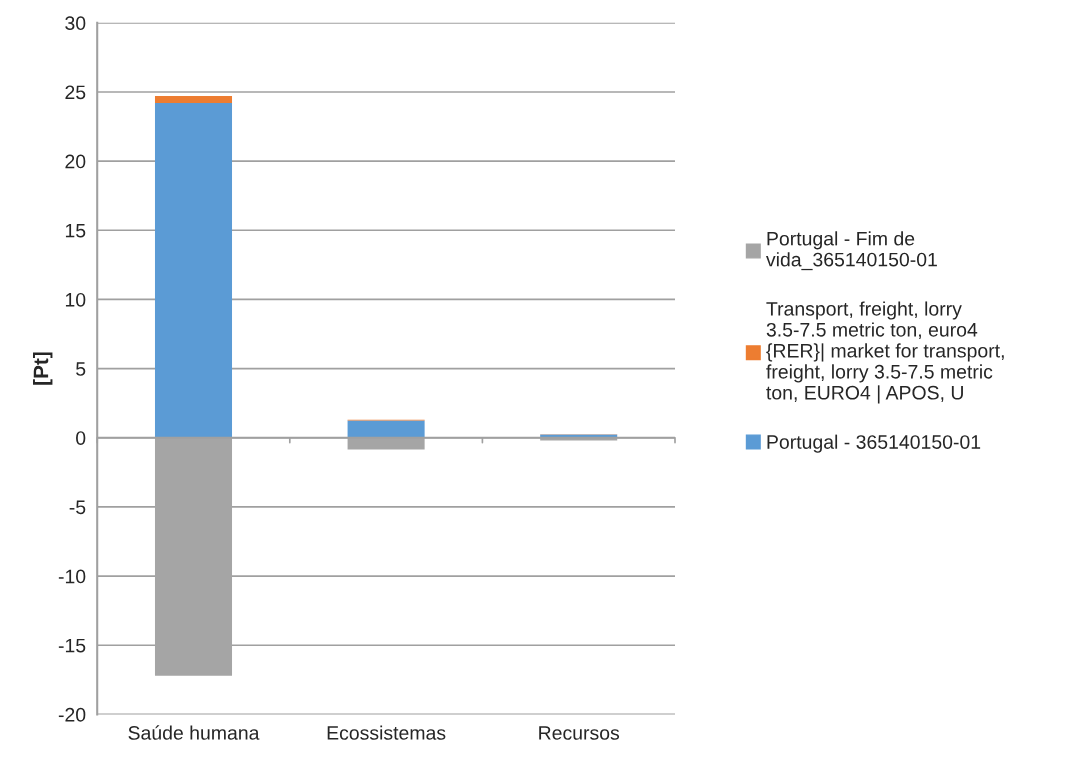 This screenshot has width=1080, height=760. Describe the element at coordinates (72, 714) in the screenshot. I see `y-tick-label: -20` at that location.